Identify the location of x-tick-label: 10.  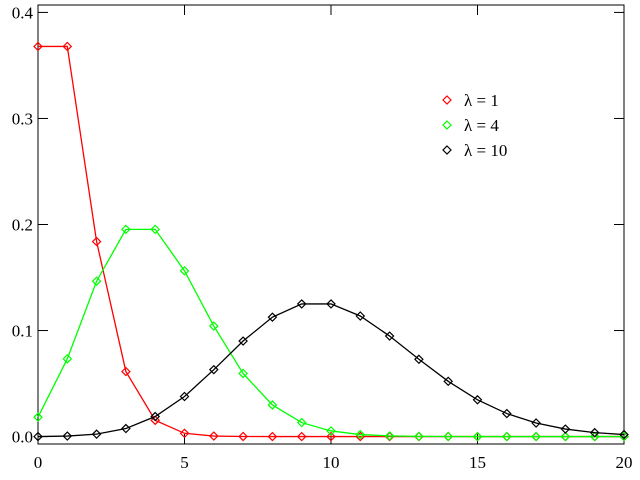
(331, 462).